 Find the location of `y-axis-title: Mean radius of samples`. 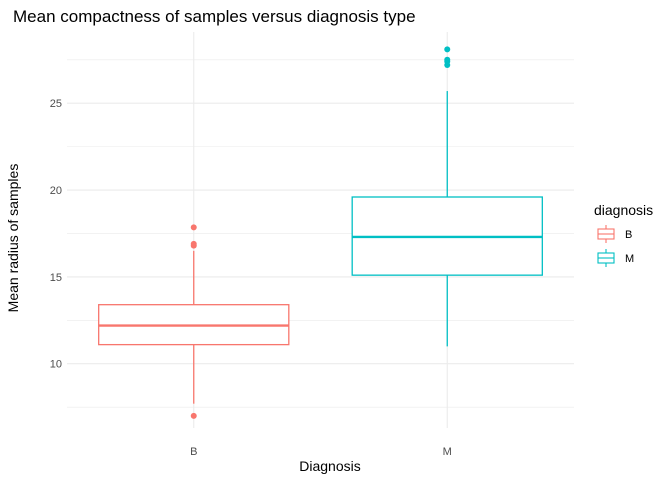

y-axis-title: Mean radius of samples is located at coordinates (13, 238).